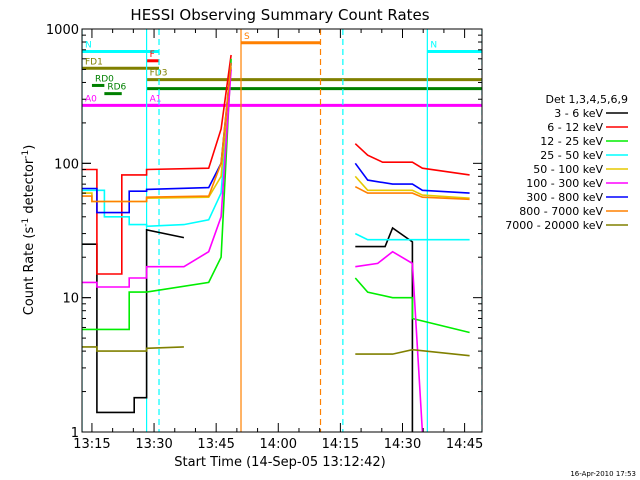  What do you see at coordinates (586, 99) in the screenshot?
I see `legend-title: Det 1,3,4,5,6,9` at bounding box center [586, 99].